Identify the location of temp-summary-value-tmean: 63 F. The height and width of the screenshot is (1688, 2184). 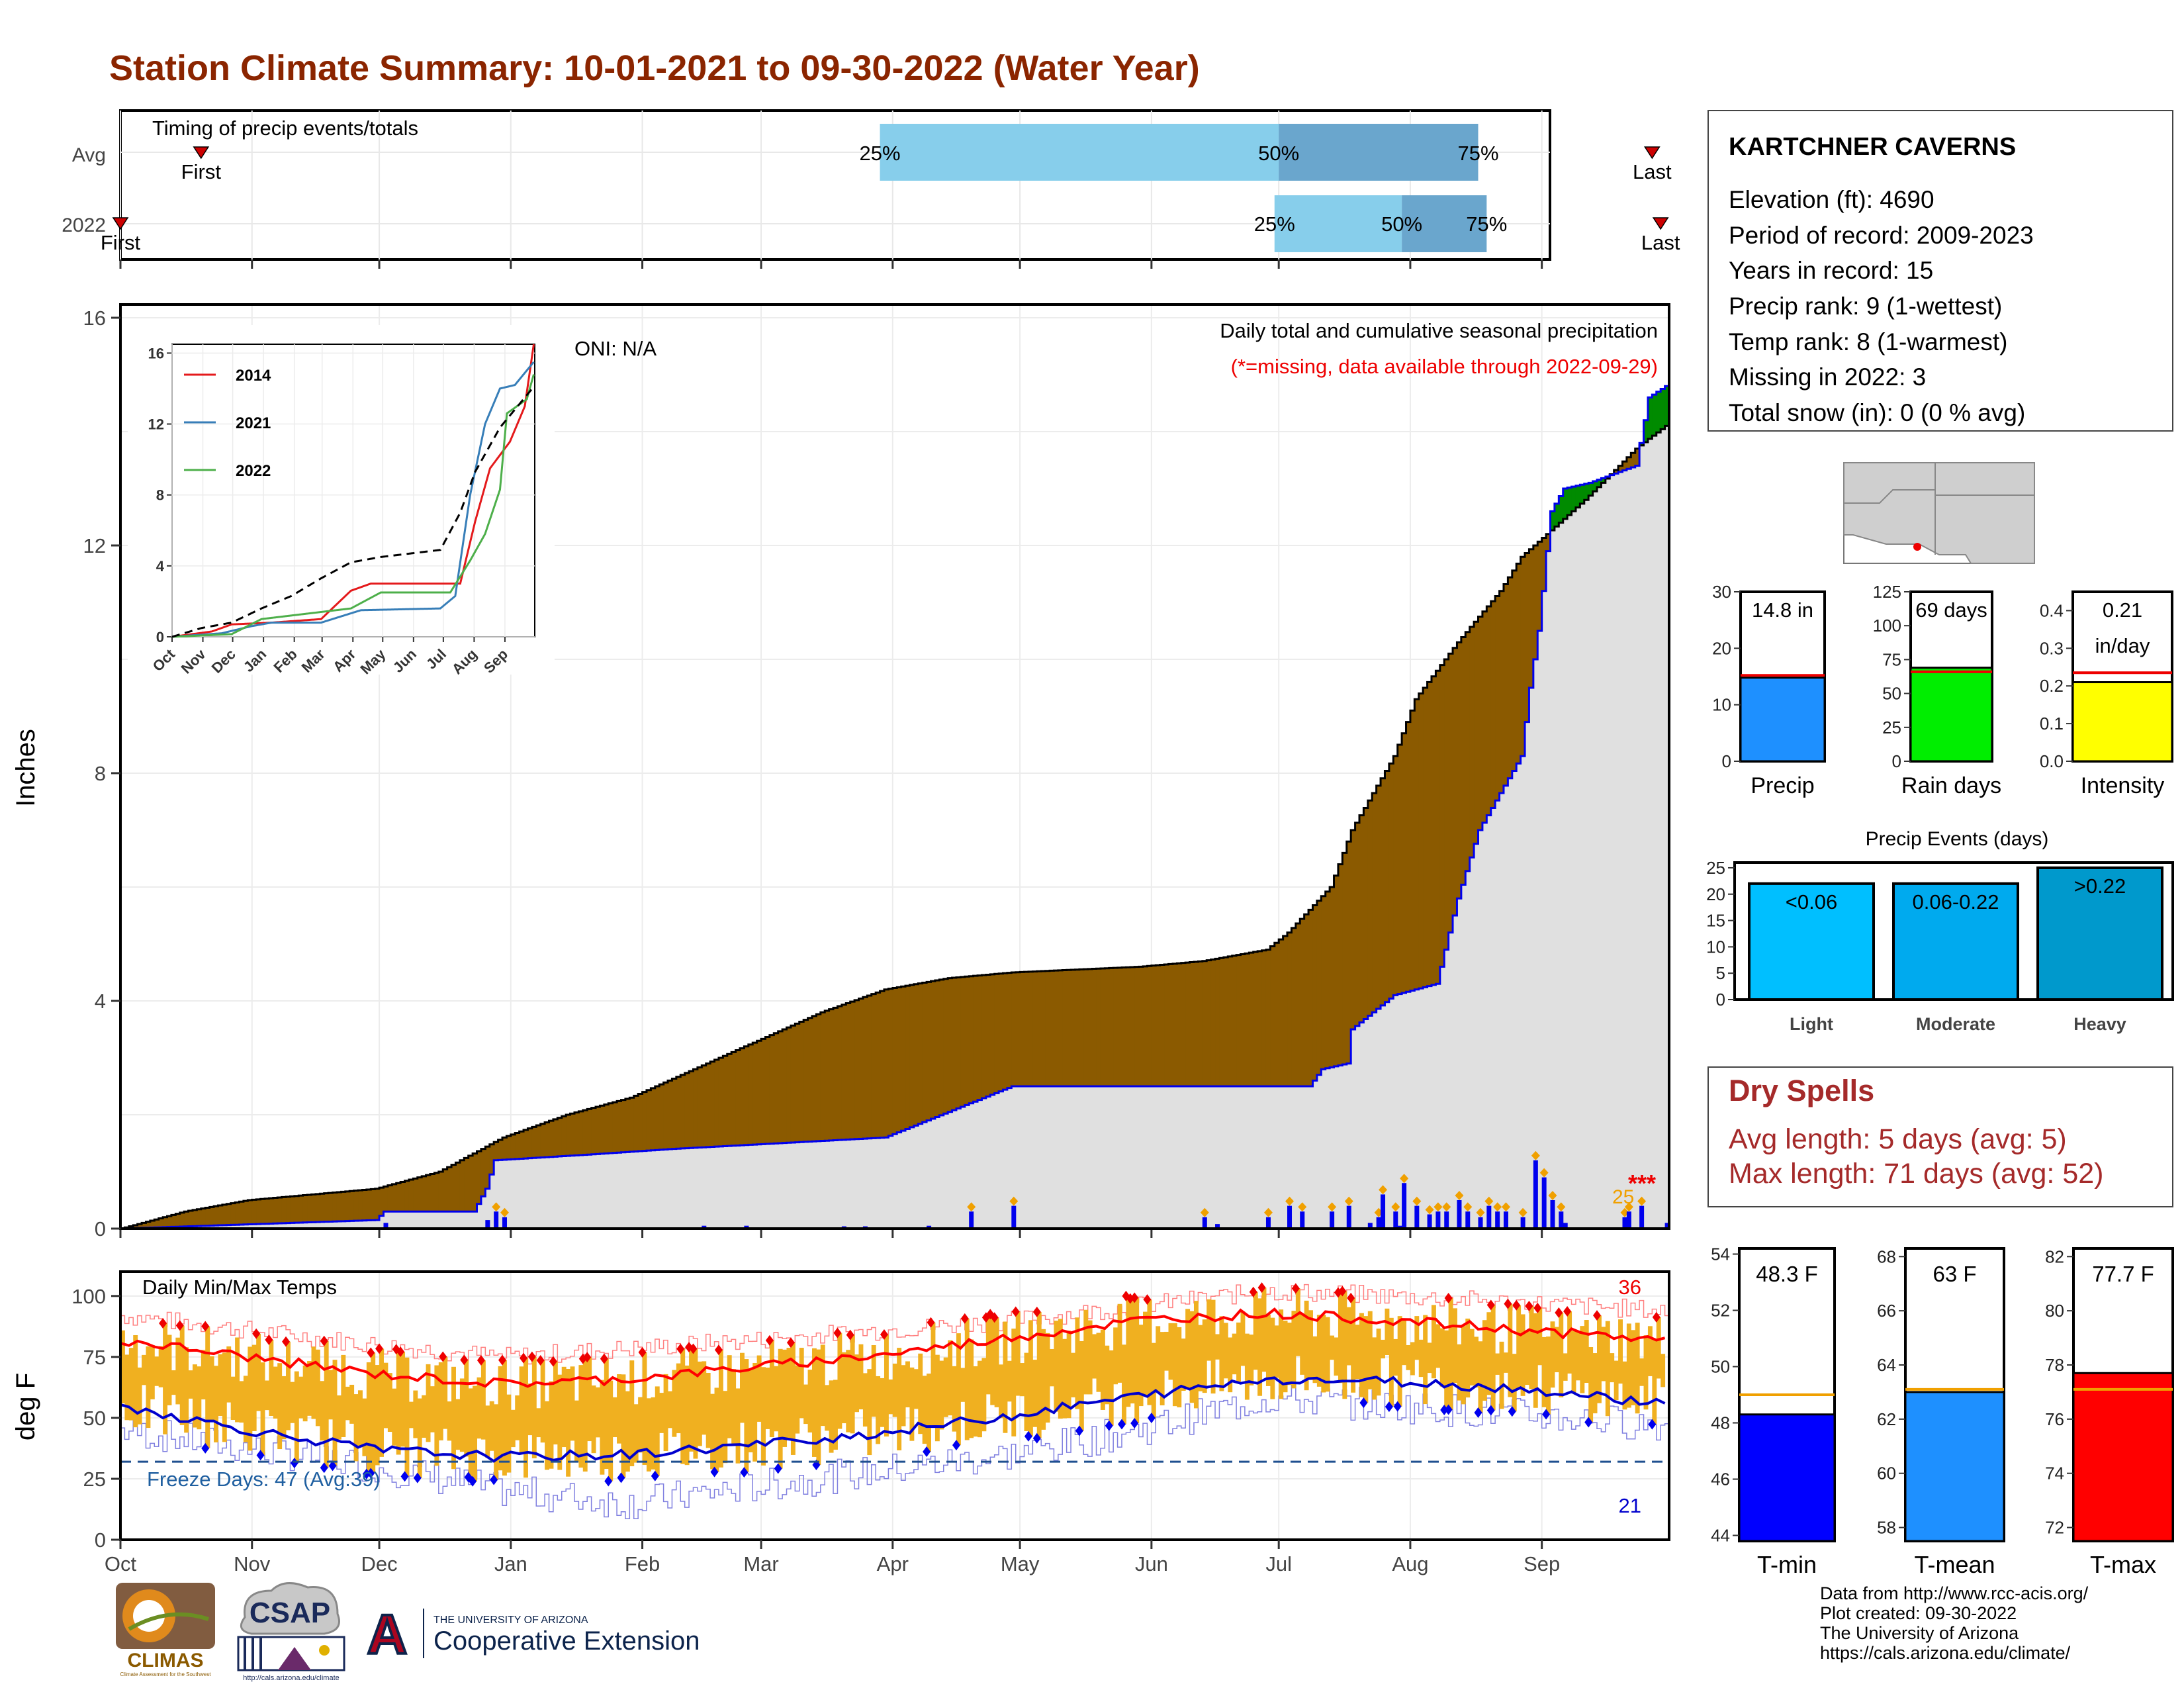
(1954, 1274).